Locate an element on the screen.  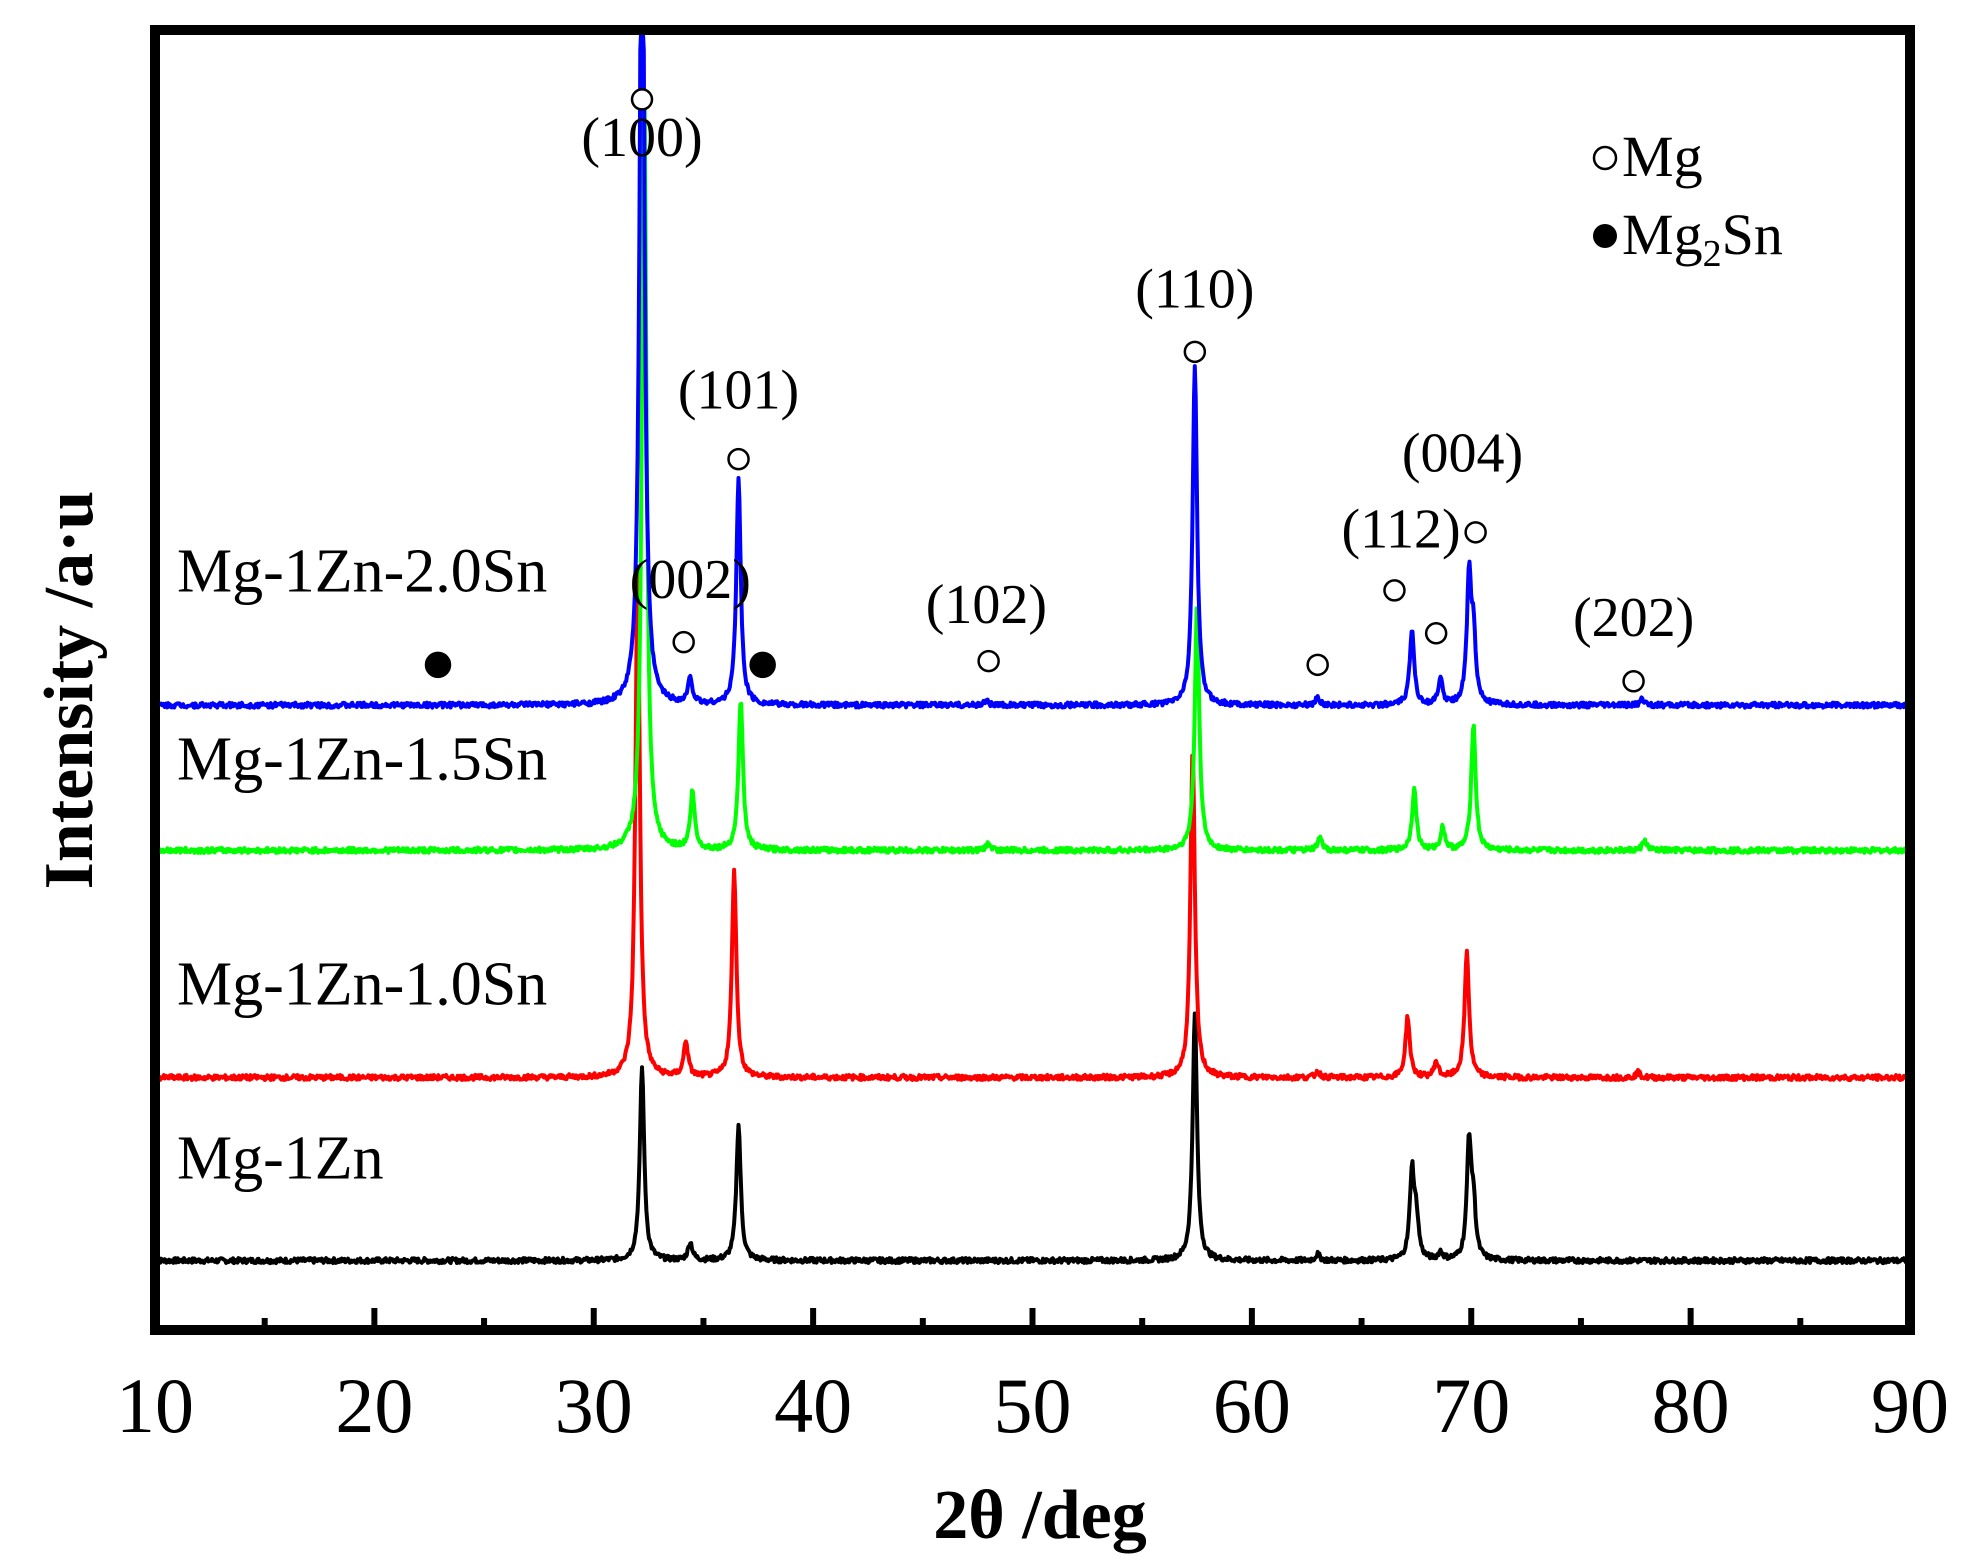
x-axis-title: 2θ /deg is located at coordinates (1040, 1515).